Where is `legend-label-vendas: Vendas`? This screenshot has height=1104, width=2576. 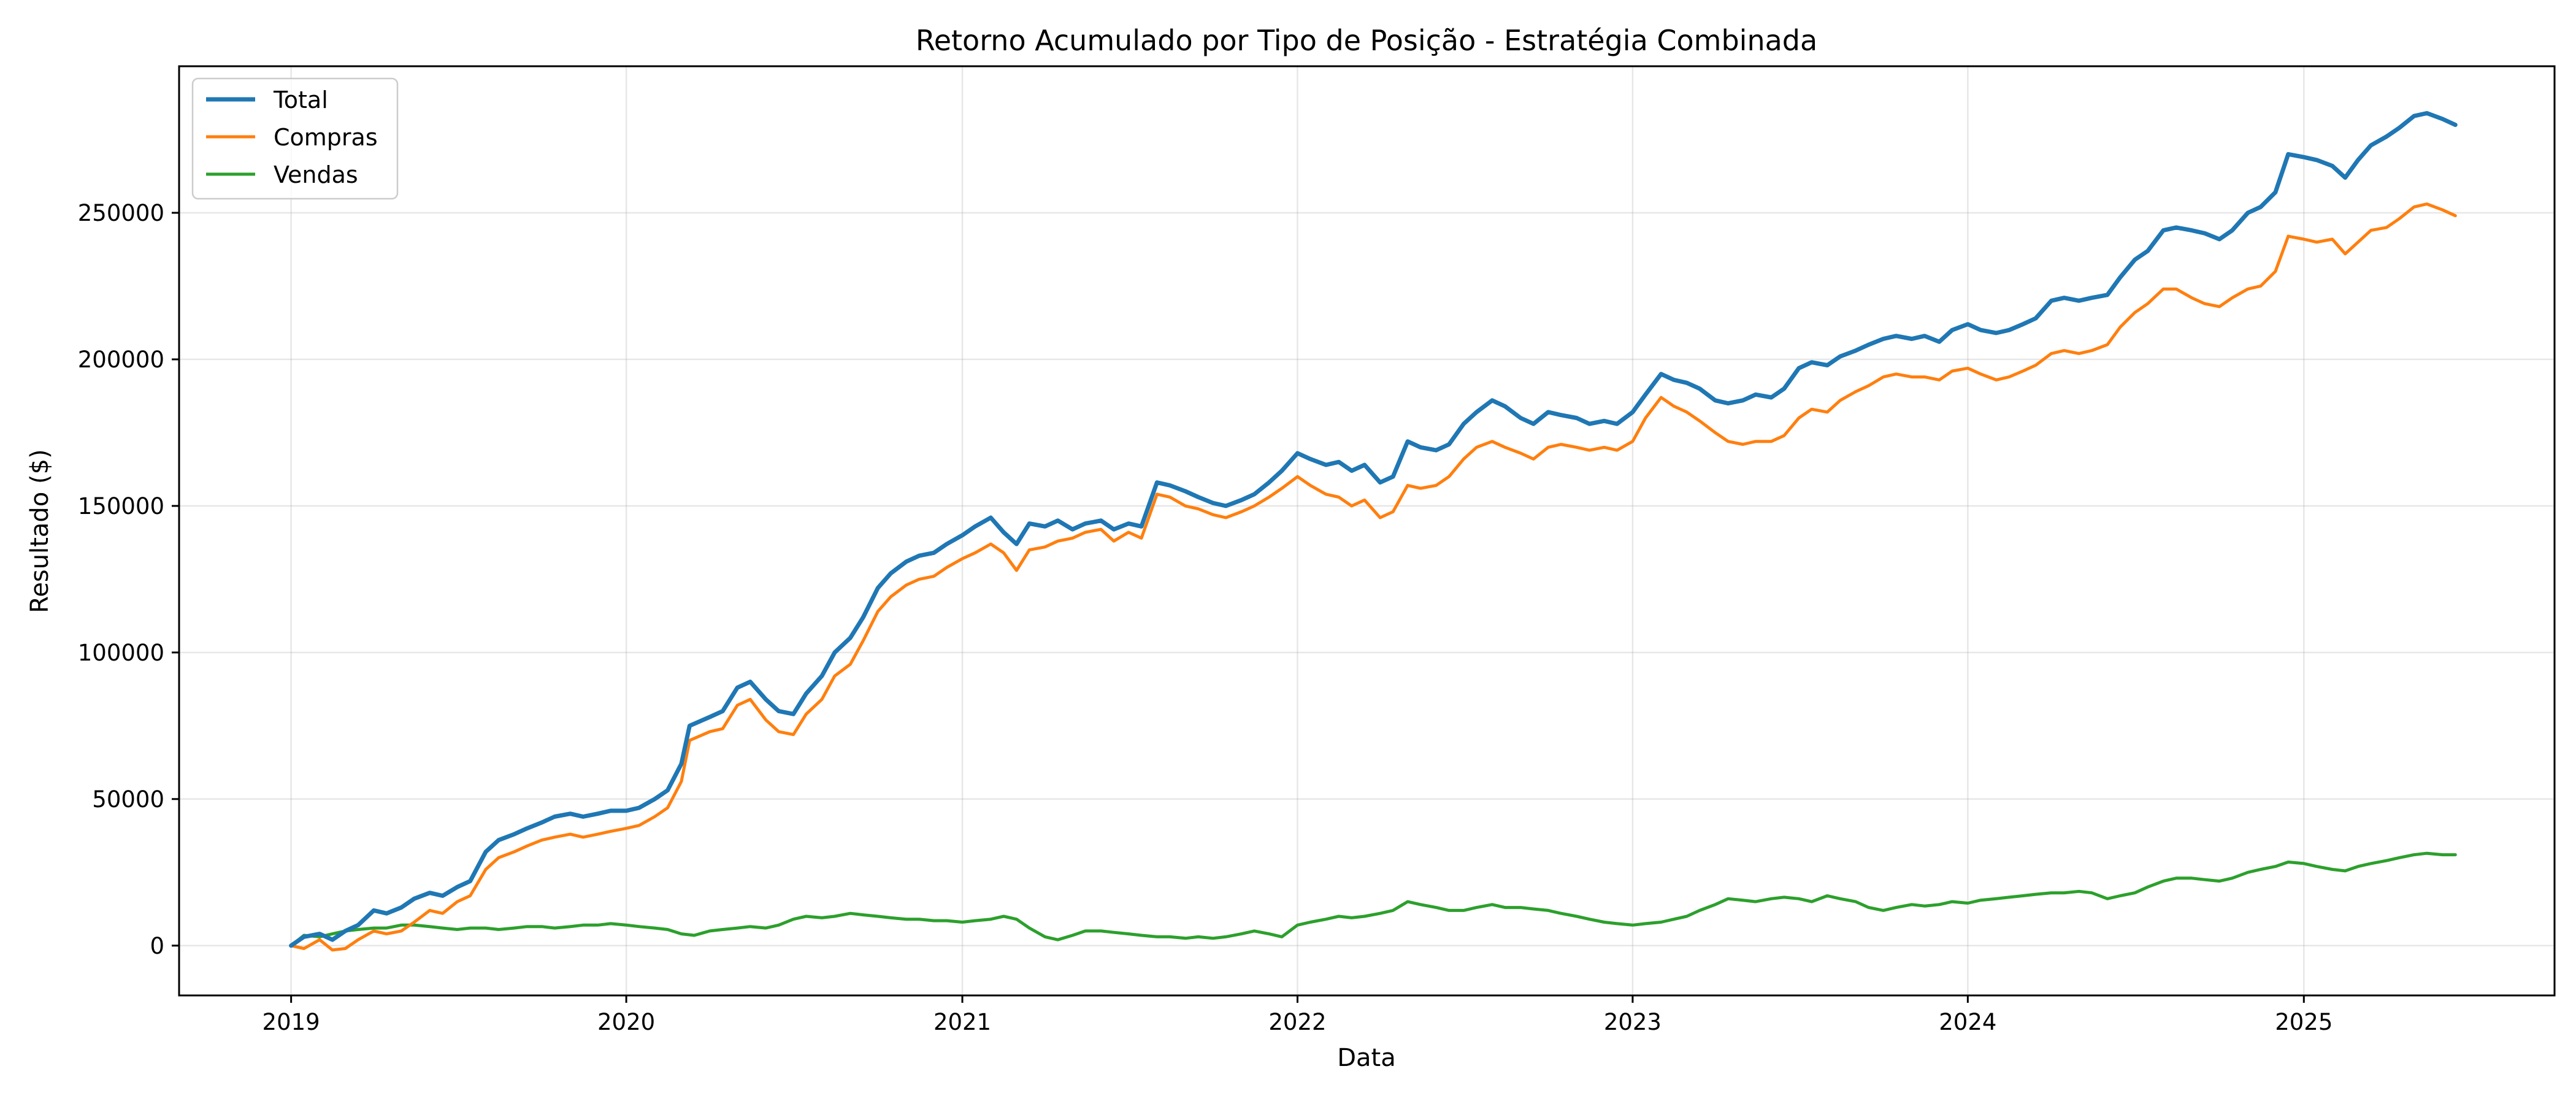 legend-label-vendas: Vendas is located at coordinates (316, 174).